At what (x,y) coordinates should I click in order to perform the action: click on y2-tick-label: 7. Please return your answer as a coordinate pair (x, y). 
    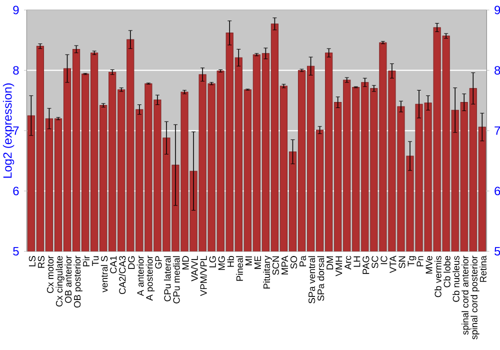
    Looking at the image, I should click on (497, 130).